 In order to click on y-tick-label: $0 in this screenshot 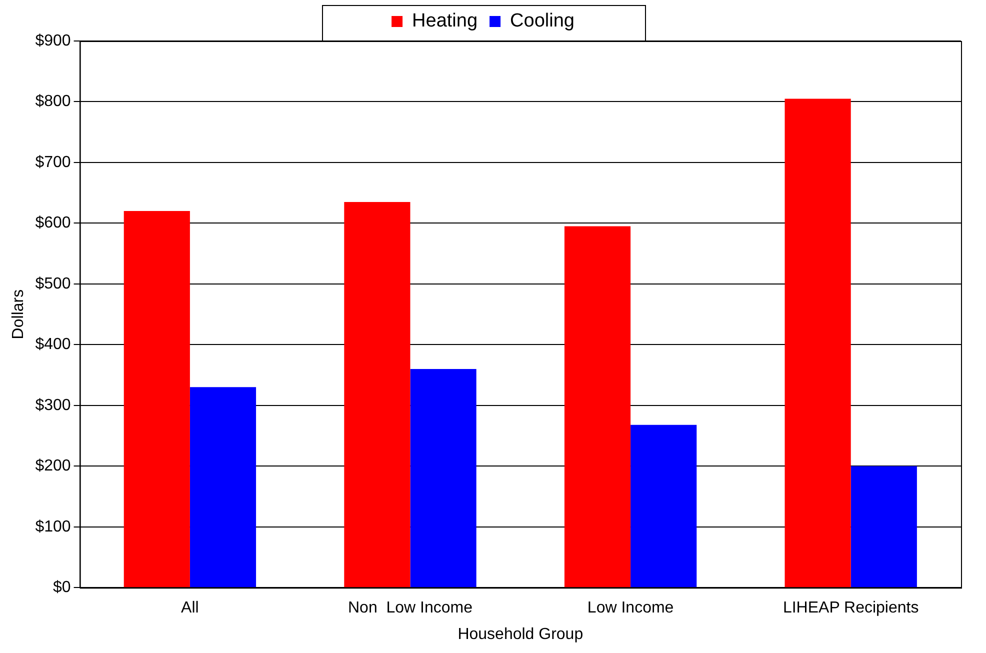, I will do `click(61, 587)`.